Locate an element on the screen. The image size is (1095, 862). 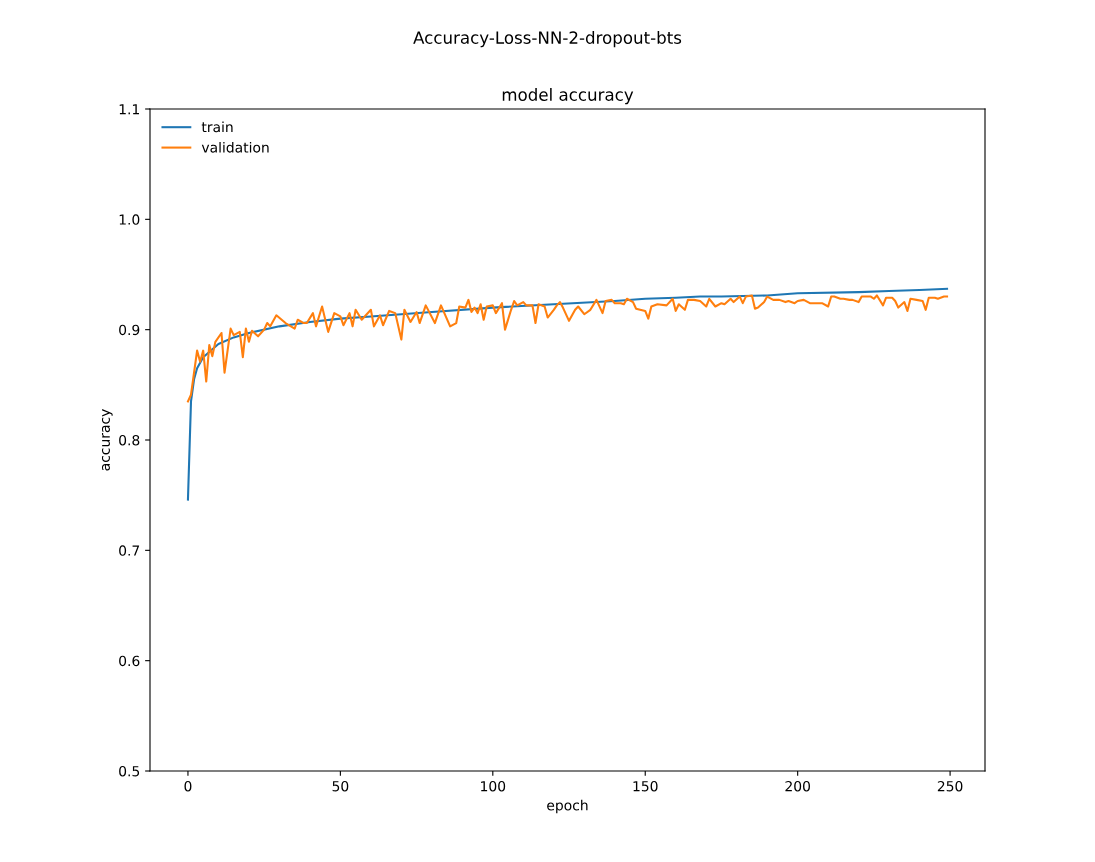
y-tick-label: 0.8 is located at coordinates (129, 440).